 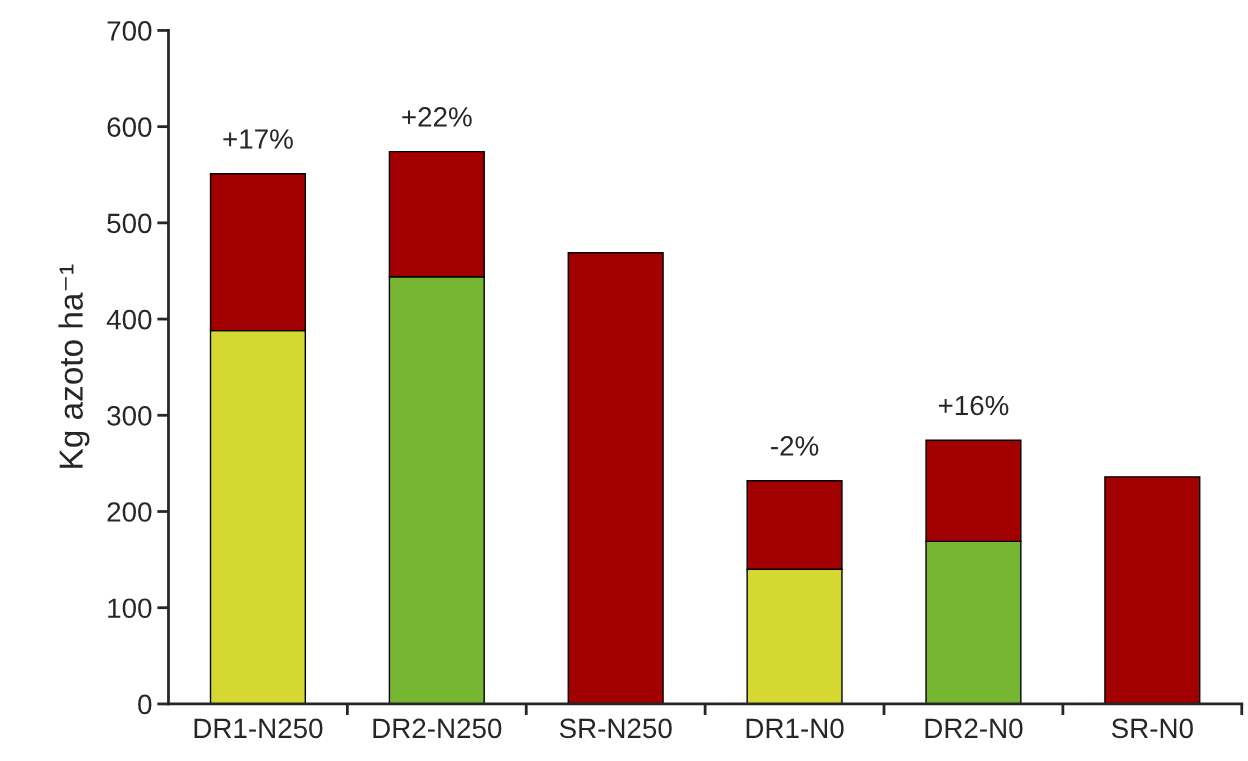 What do you see at coordinates (145, 704) in the screenshot?
I see `y-tick-label: 0` at bounding box center [145, 704].